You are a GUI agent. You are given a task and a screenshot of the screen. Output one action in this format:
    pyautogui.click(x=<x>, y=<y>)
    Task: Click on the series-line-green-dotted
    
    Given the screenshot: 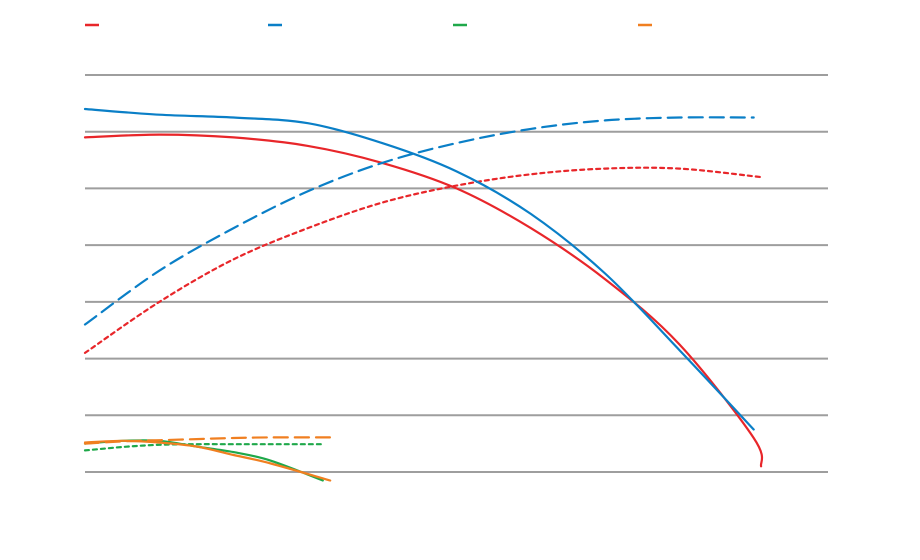 What is the action you would take?
    pyautogui.click(x=203, y=447)
    